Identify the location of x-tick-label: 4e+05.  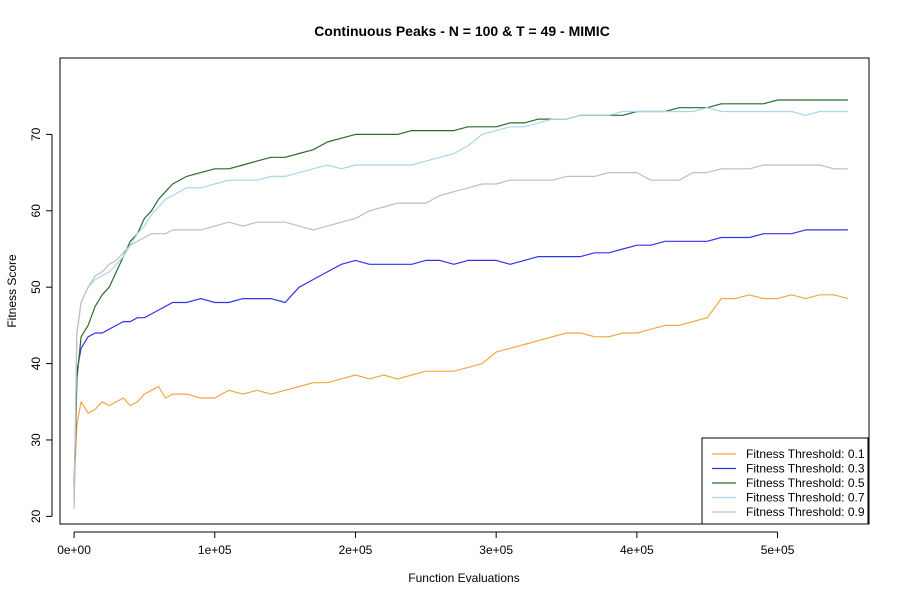
(637, 550).